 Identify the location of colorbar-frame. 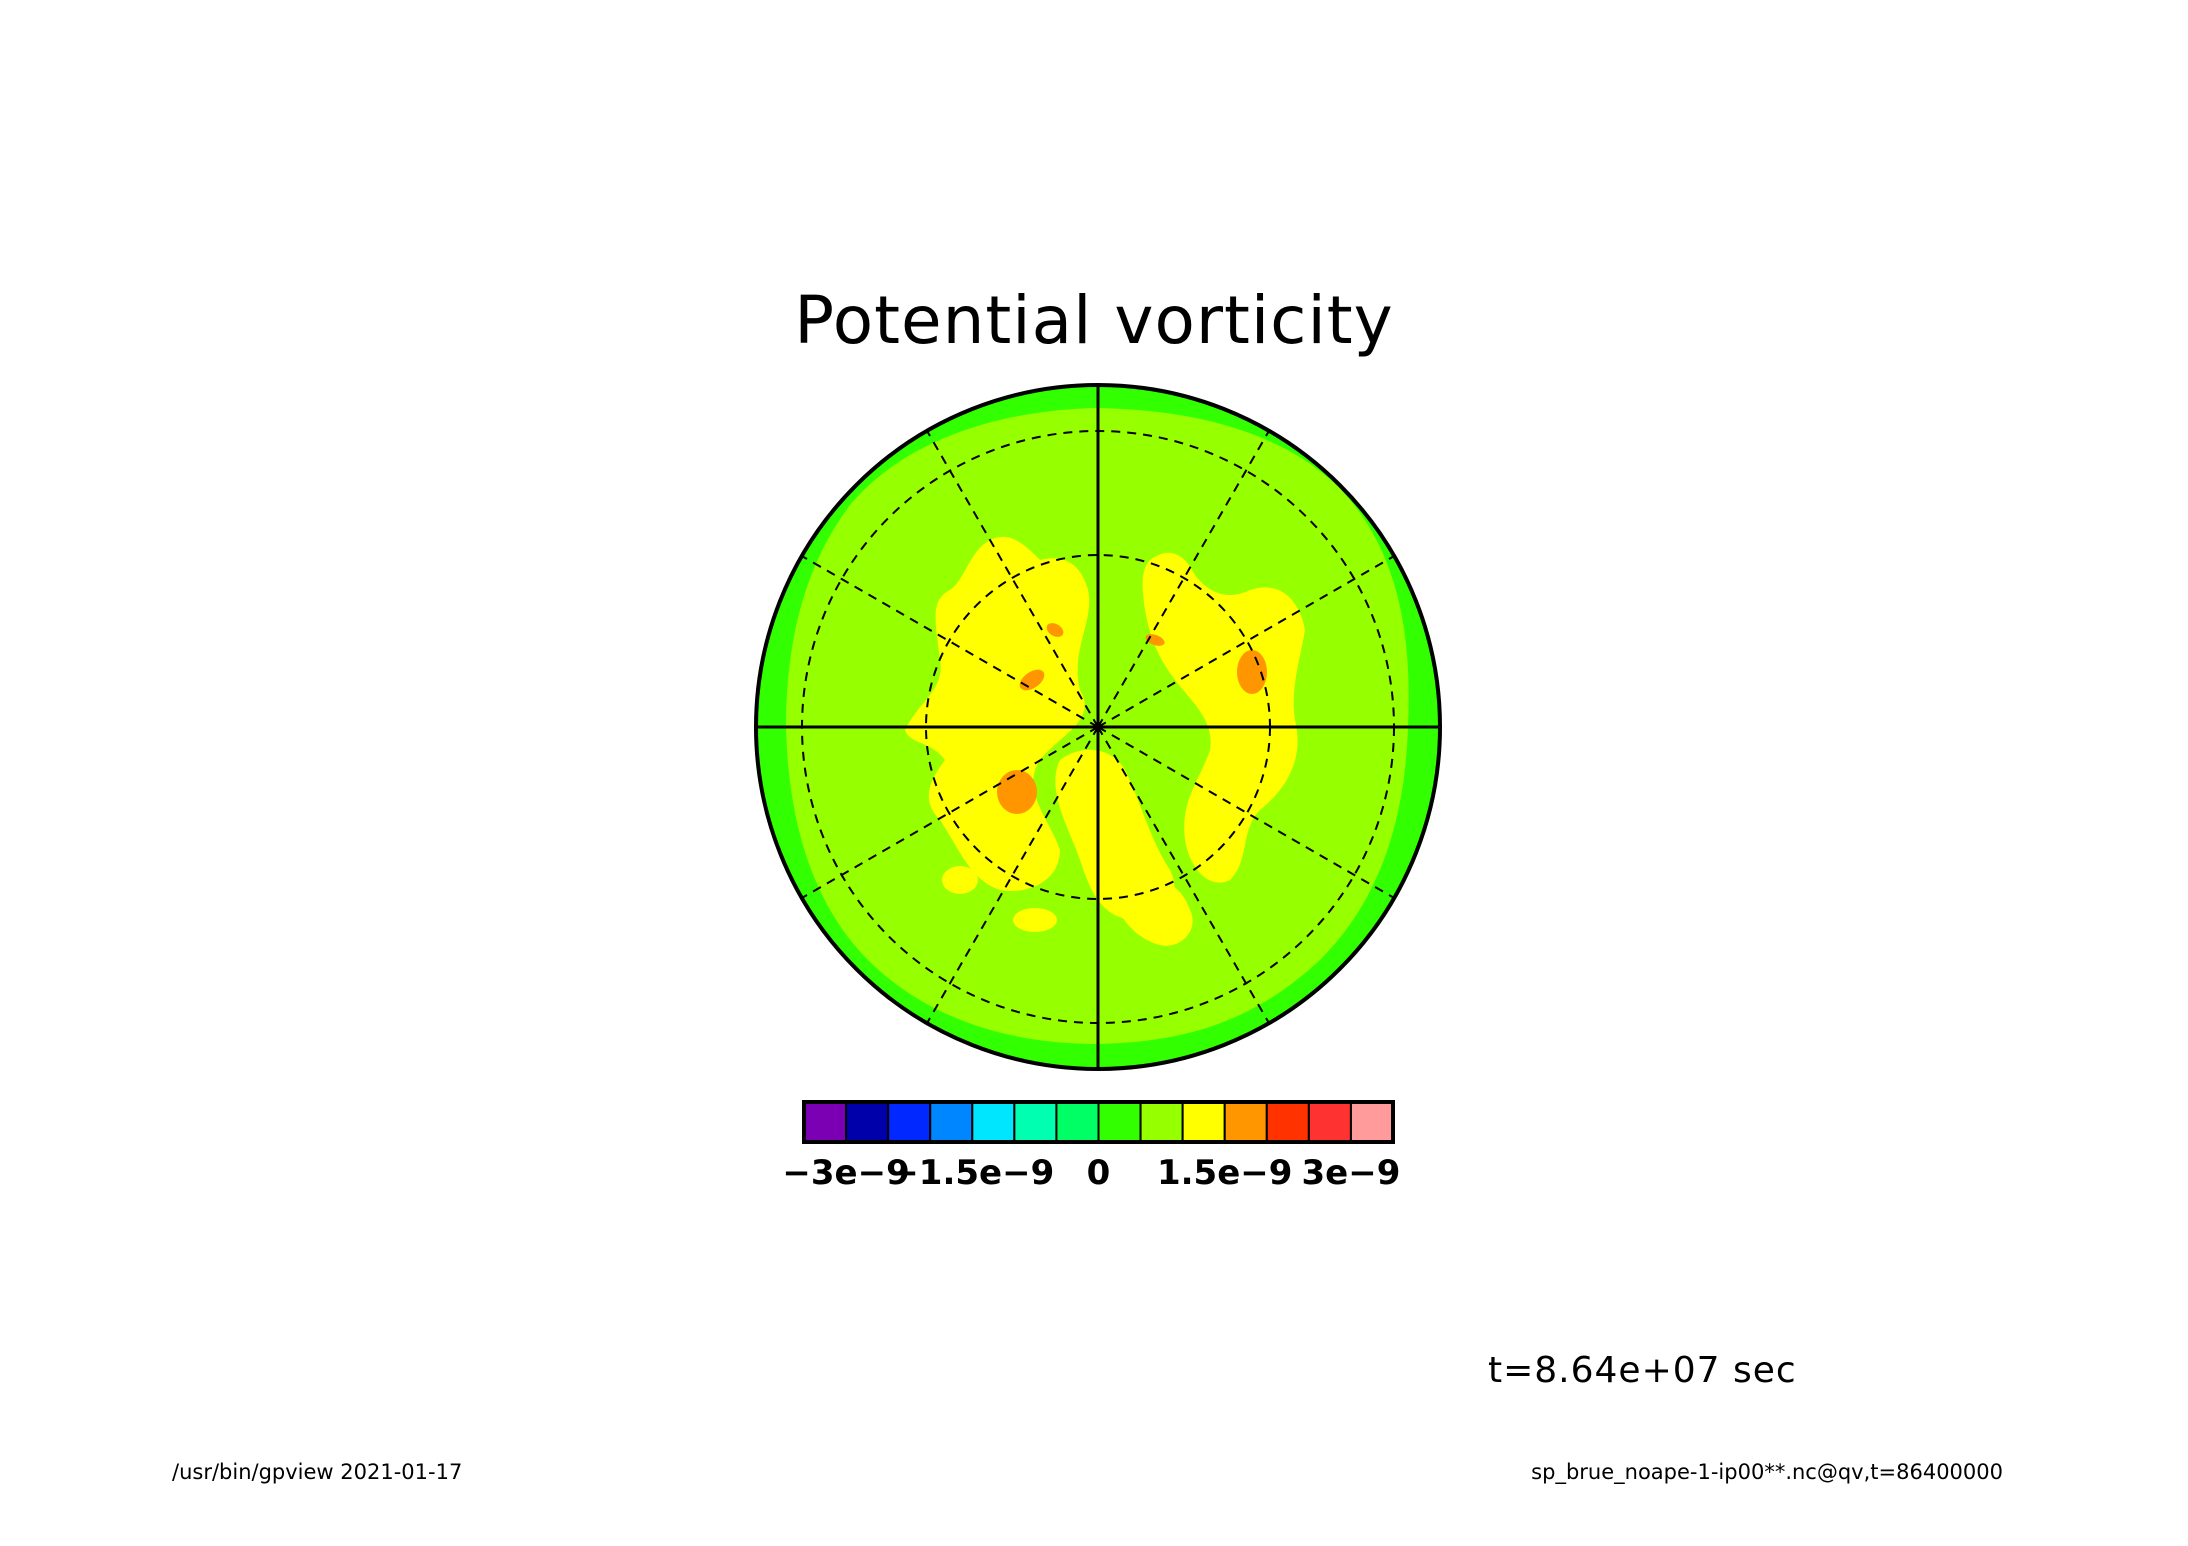
(1098, 1122).